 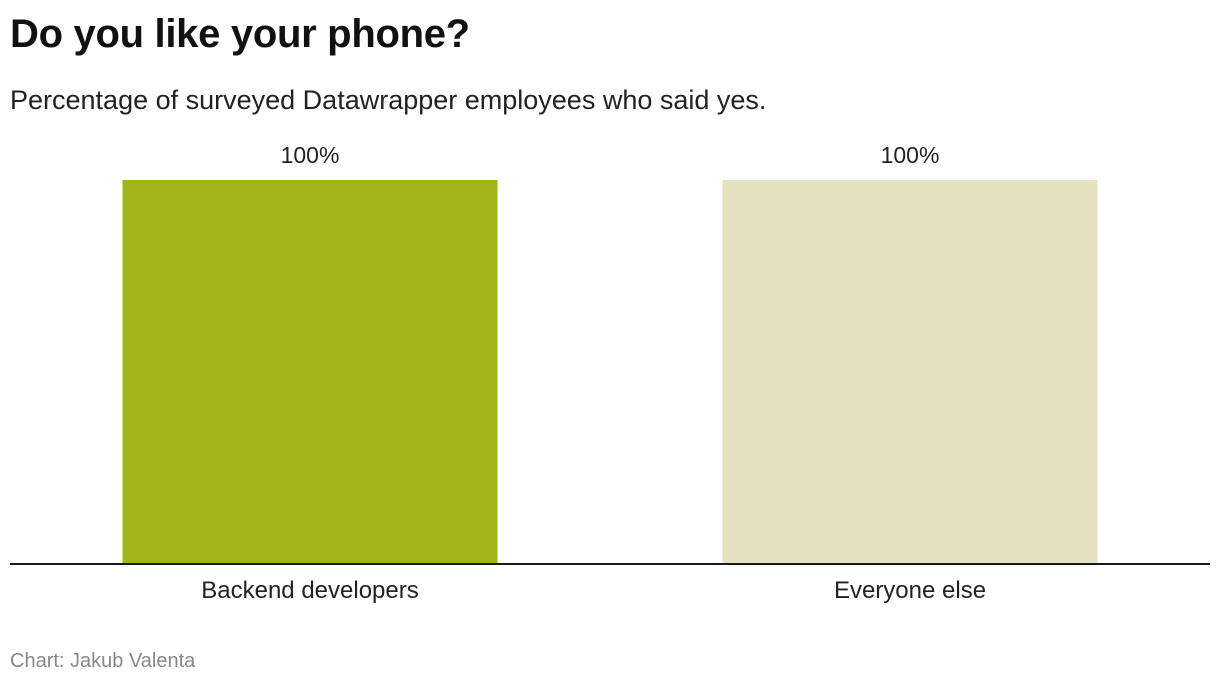 What do you see at coordinates (910, 590) in the screenshot?
I see `category-label-1: Everyone else` at bounding box center [910, 590].